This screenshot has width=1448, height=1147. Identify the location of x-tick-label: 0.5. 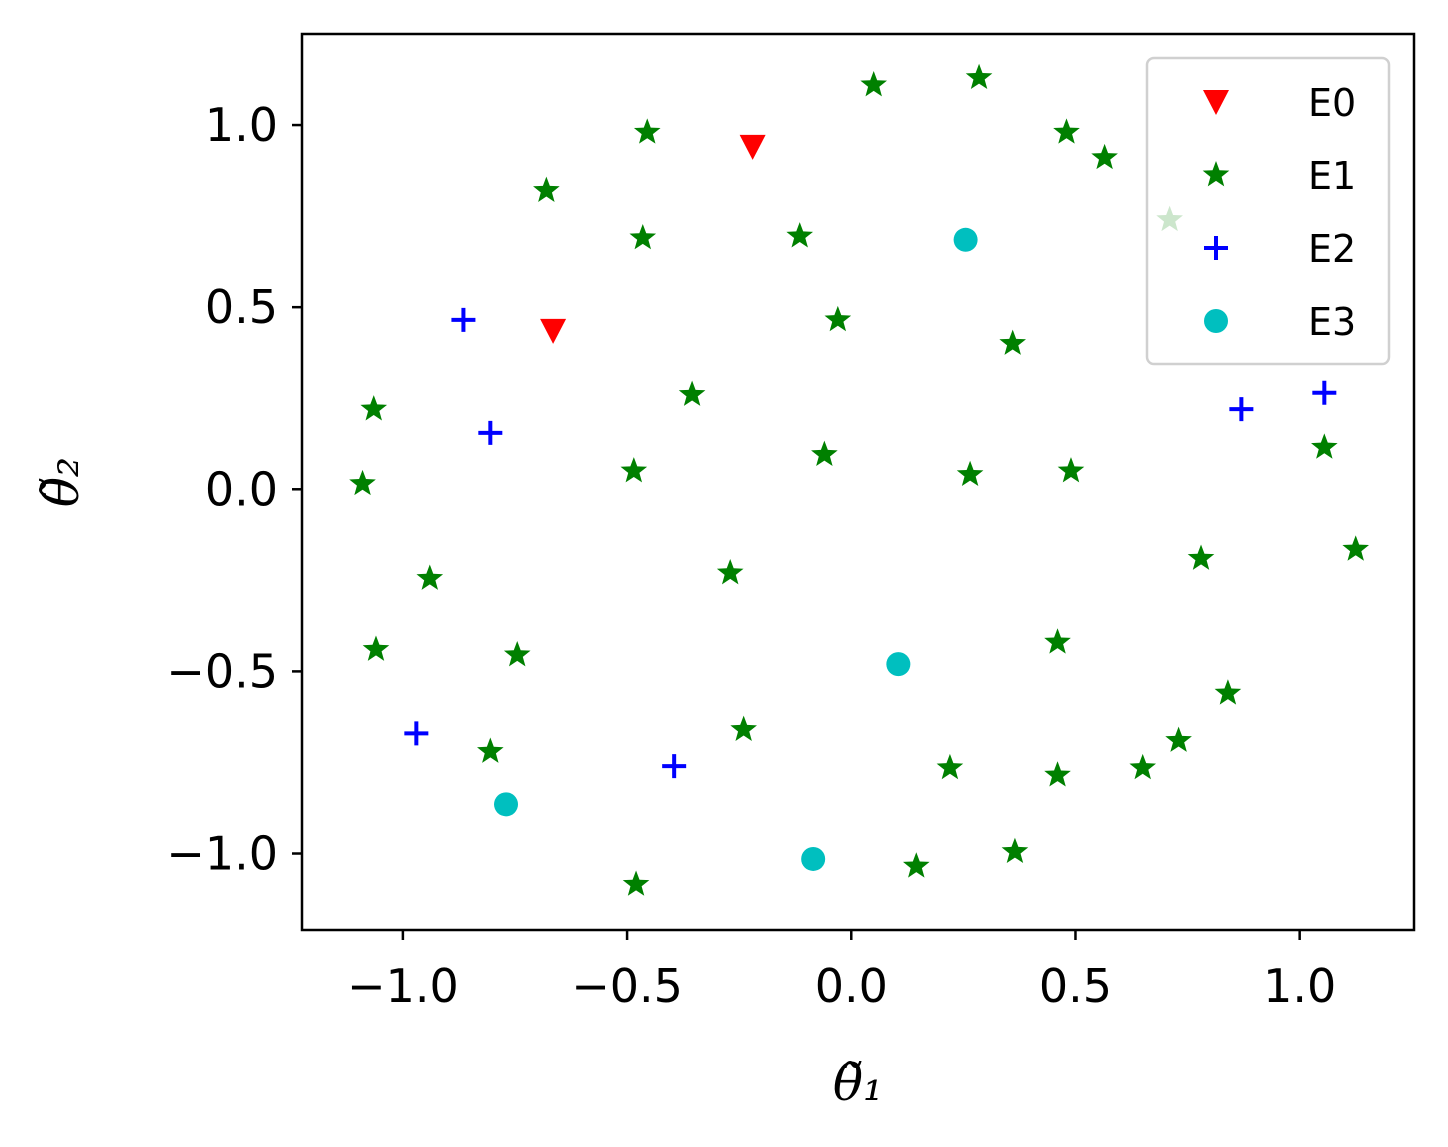
(1075, 986).